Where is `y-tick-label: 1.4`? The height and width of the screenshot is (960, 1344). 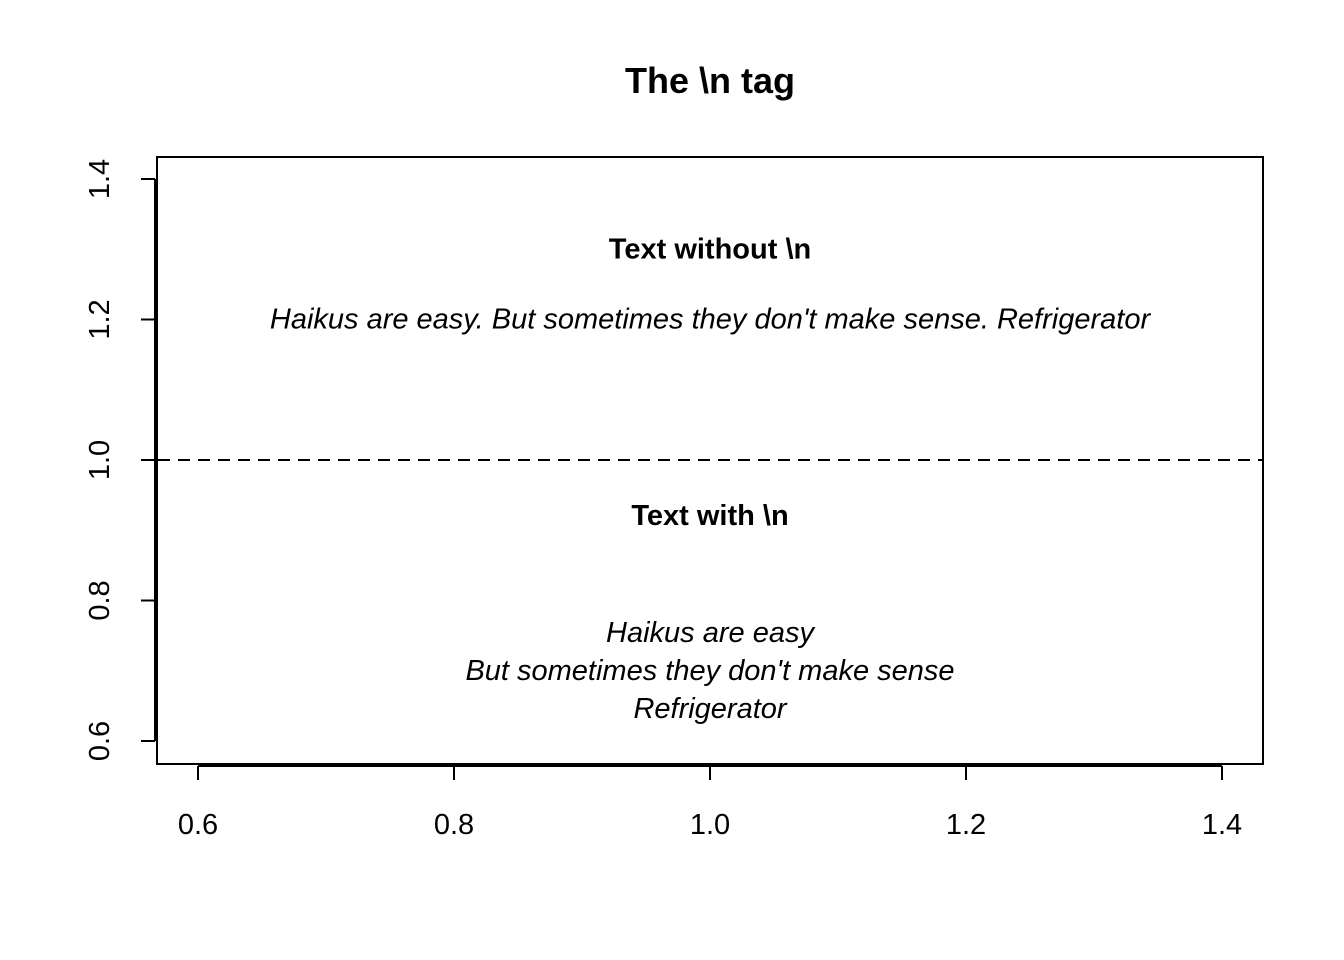
y-tick-label: 1.4 is located at coordinates (100, 179).